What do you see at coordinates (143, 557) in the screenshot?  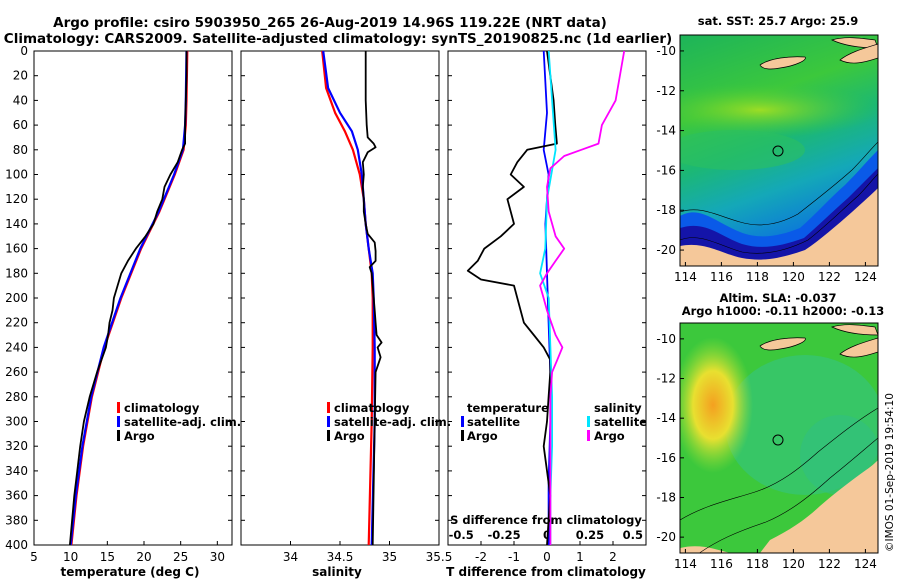 I see `x-tick-label: 20` at bounding box center [143, 557].